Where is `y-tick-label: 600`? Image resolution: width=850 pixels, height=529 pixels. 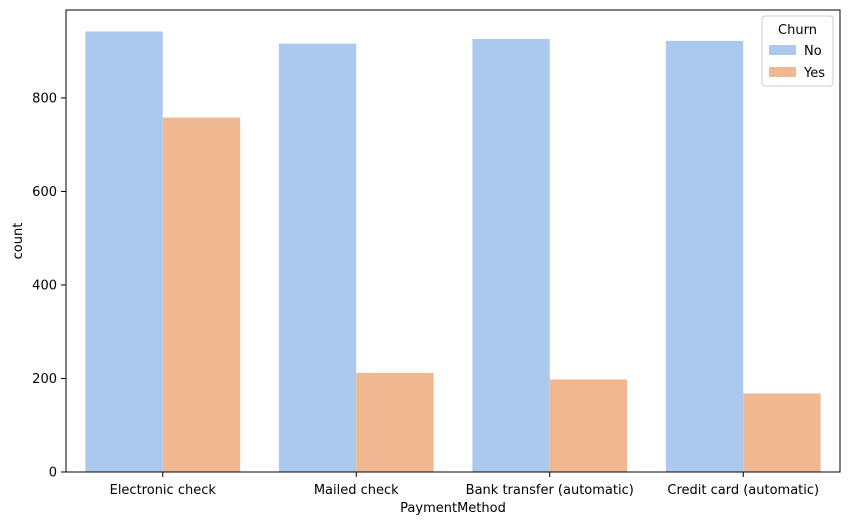 y-tick-label: 600 is located at coordinates (44, 192).